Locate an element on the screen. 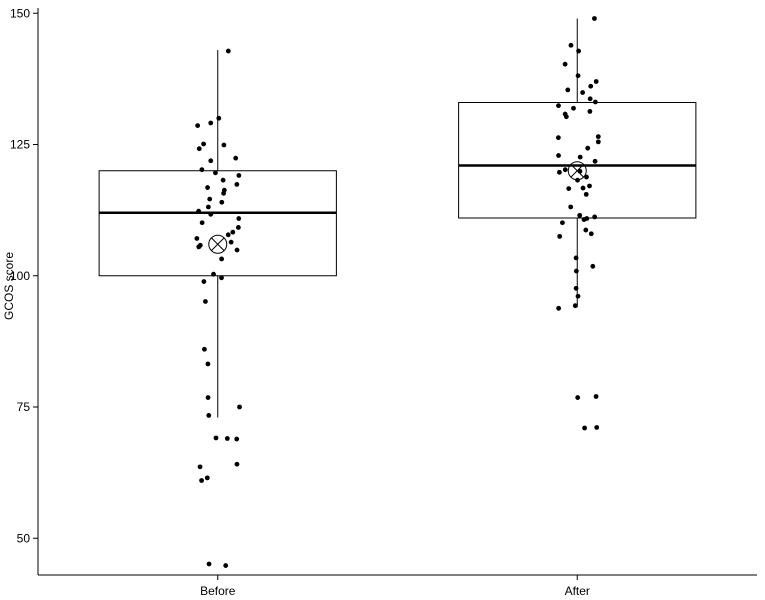 The height and width of the screenshot is (600, 765). x-tick-label: After is located at coordinates (577, 591).